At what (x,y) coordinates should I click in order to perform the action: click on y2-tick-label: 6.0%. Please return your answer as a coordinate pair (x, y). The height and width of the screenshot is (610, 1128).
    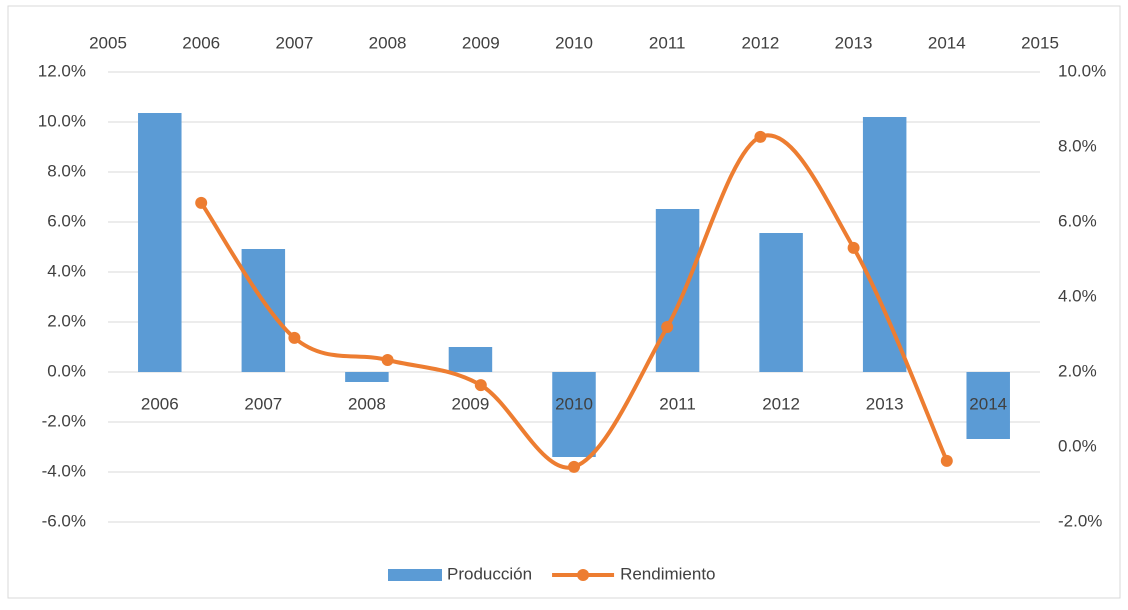
    Looking at the image, I should click on (1077, 220).